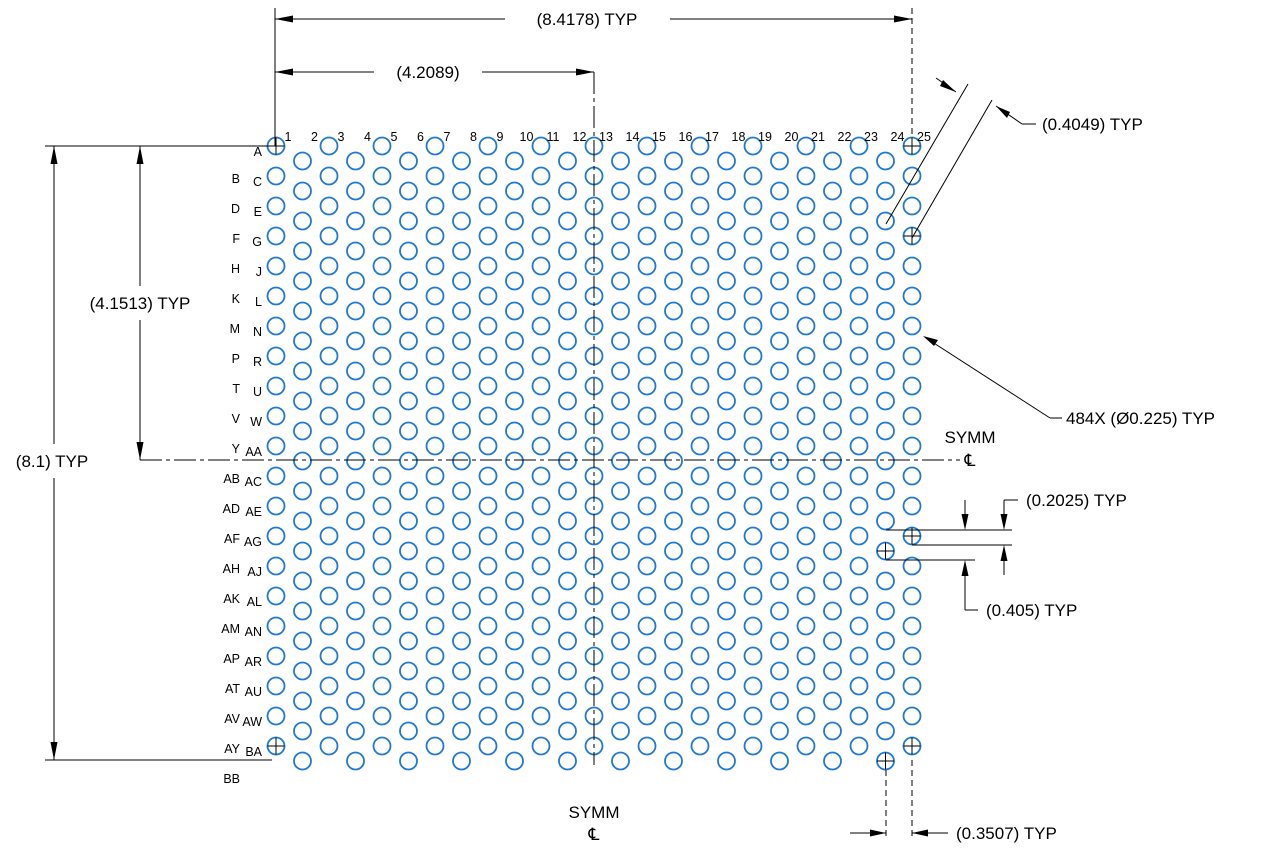 This screenshot has height=848, width=1269. What do you see at coordinates (382, 386) in the screenshot?
I see `pad-U5` at bounding box center [382, 386].